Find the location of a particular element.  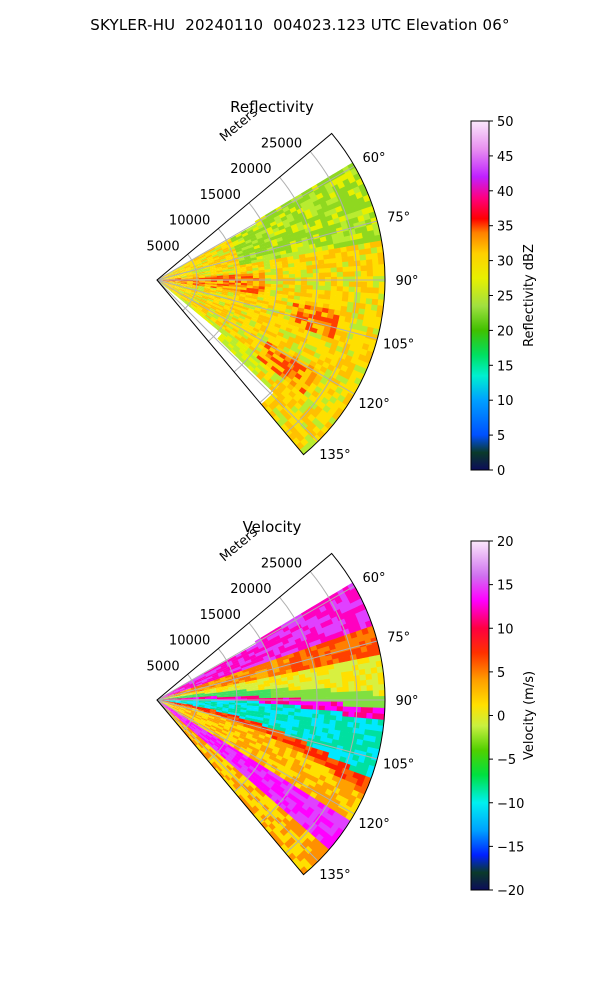

colorbar-tick-label: 25 is located at coordinates (505, 297).